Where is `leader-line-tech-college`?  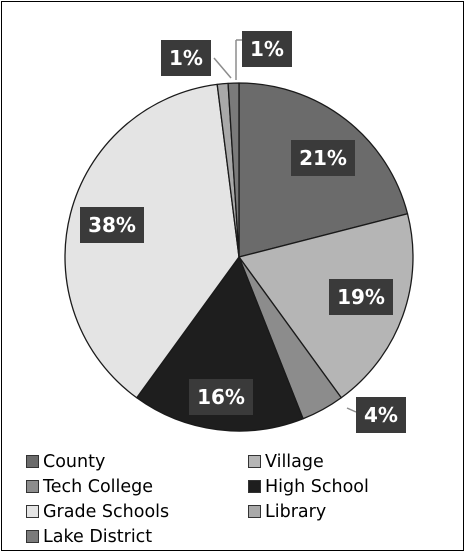
leader-line-tech-college is located at coordinates (351, 410).